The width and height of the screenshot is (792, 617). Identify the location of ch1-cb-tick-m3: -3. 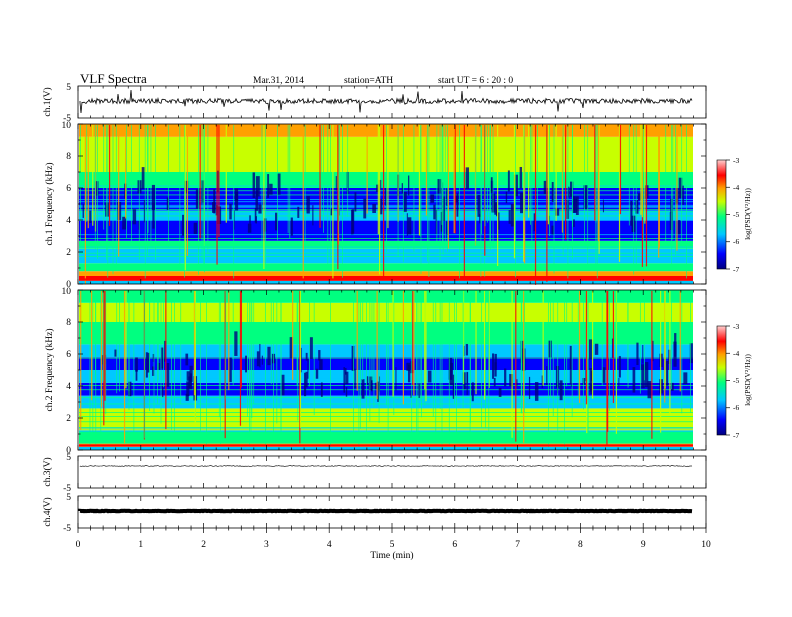
(736, 160).